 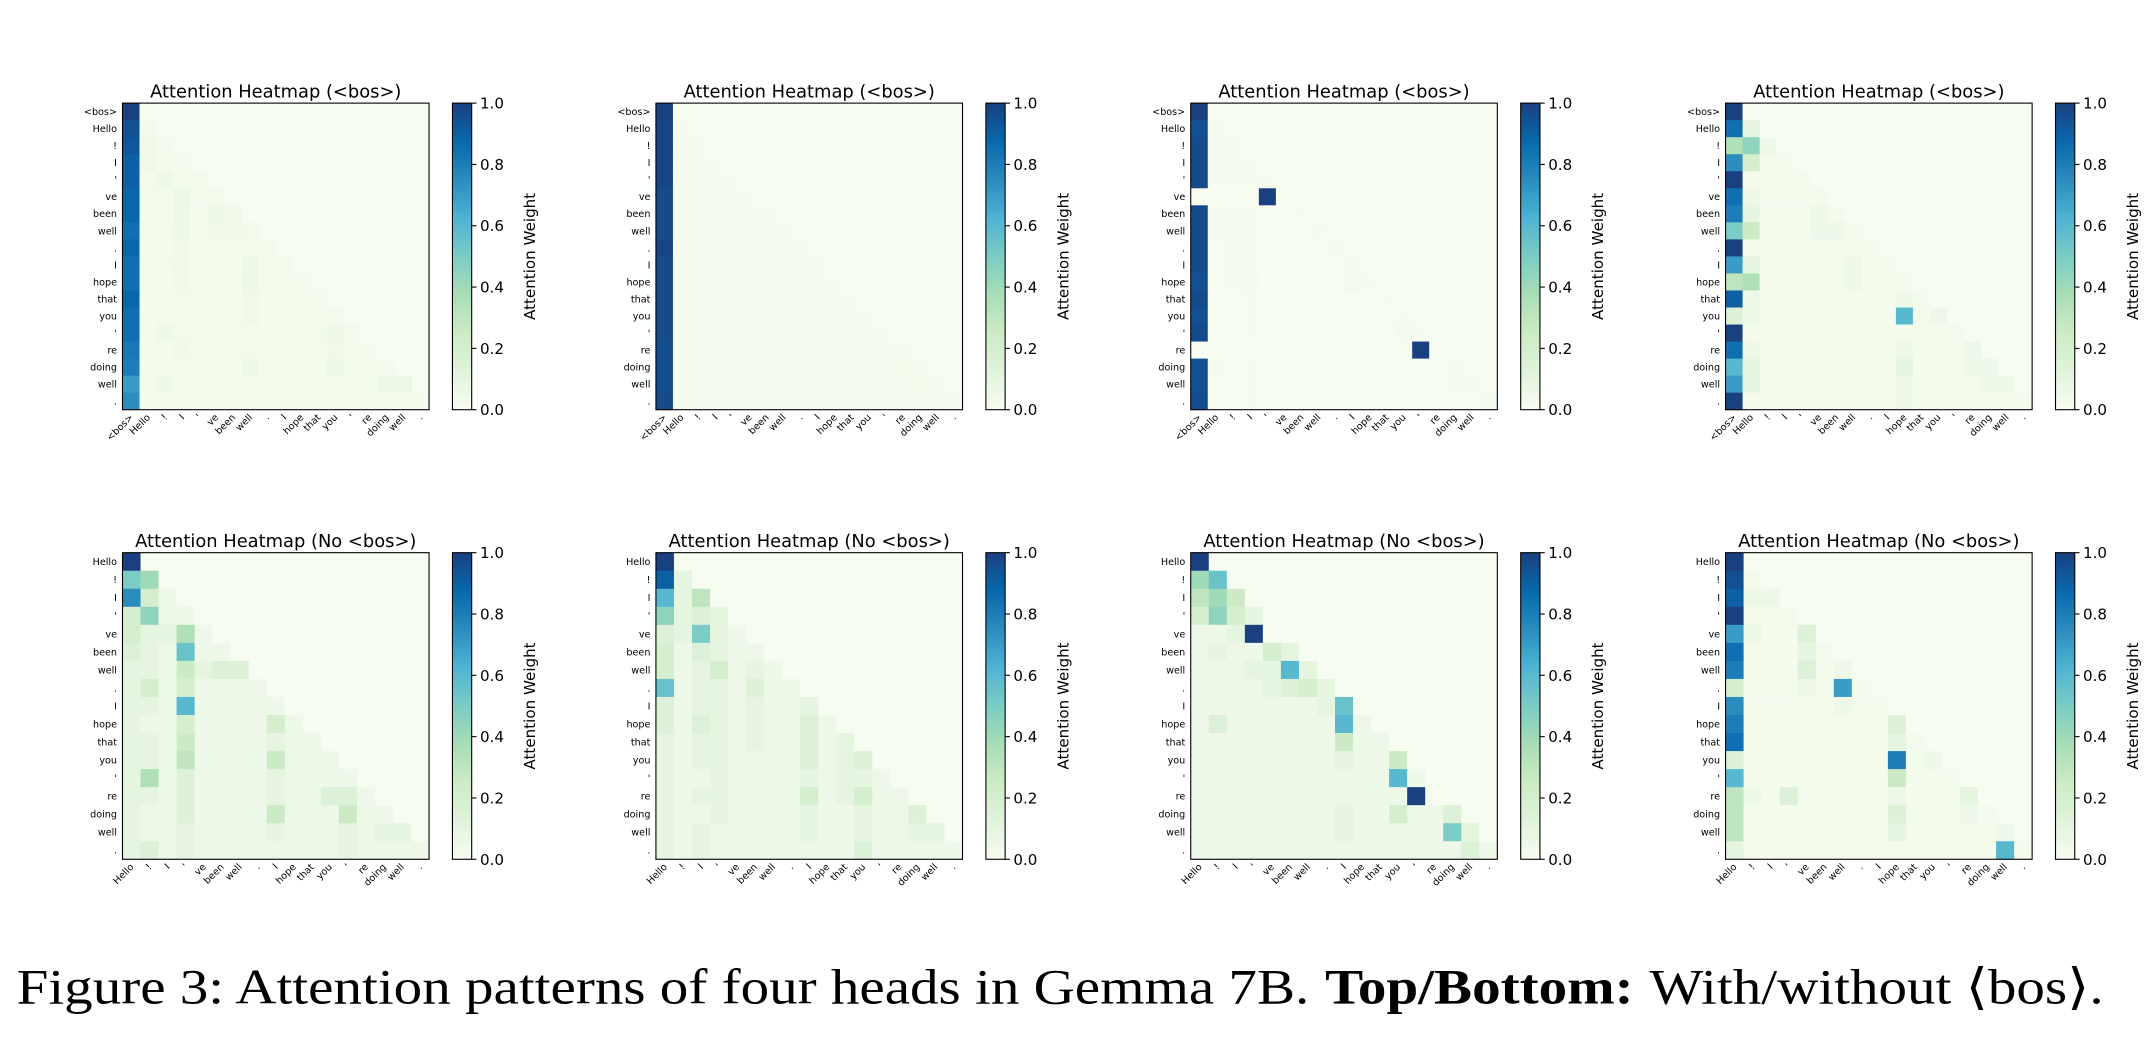 What do you see at coordinates (1726, 874) in the screenshot?
I see `x-tick-label: Hello` at bounding box center [1726, 874].